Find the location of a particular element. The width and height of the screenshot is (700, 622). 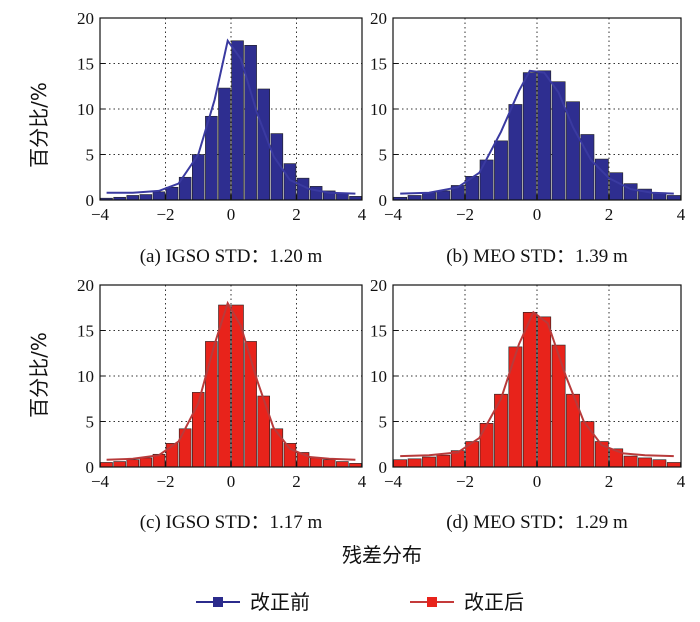

panel-caption: (d) MEO STD：1.29 m is located at coordinates (537, 522).